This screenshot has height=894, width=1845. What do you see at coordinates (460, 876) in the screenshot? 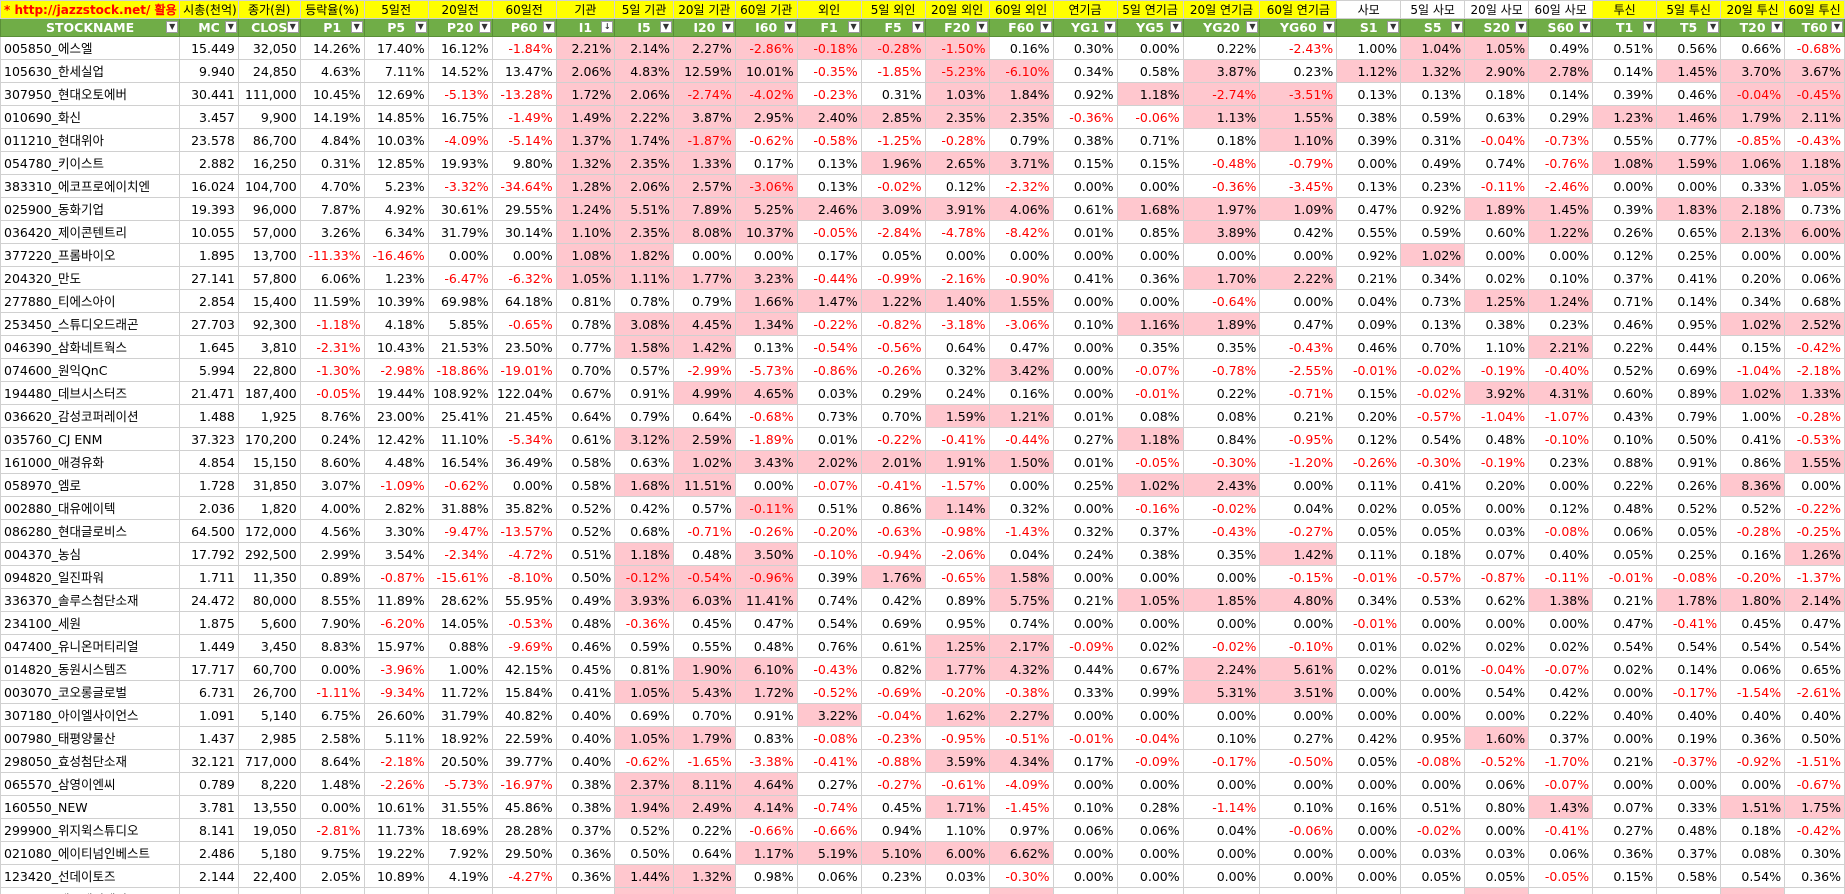
I see `table-cell: 4.19%` at bounding box center [460, 876].